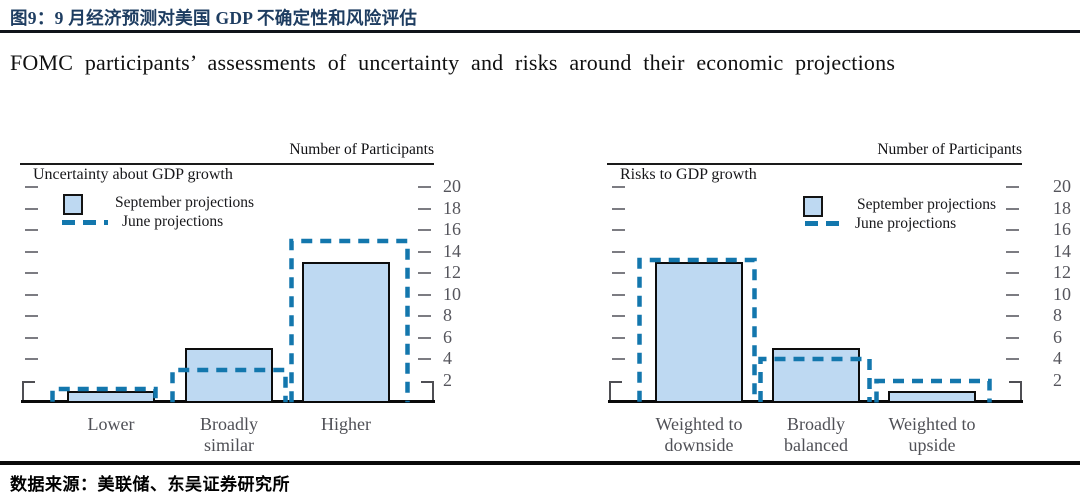  I want to click on chart-title: Uncertainty about GDP growth, so click(133, 174).